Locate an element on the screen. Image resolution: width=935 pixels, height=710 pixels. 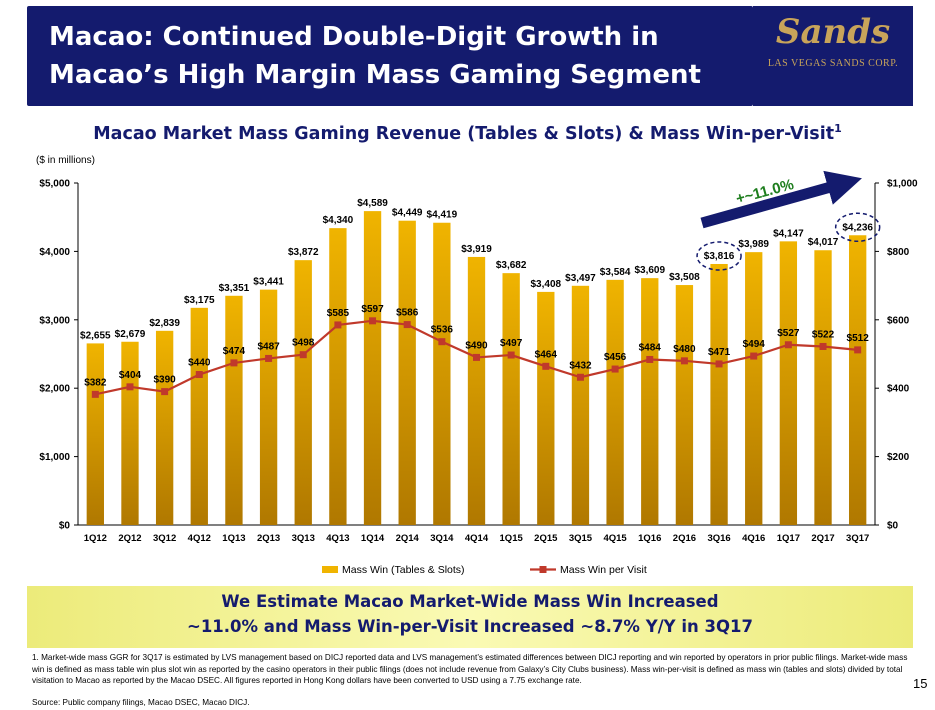
bar-1Q17 is located at coordinates (788, 383).